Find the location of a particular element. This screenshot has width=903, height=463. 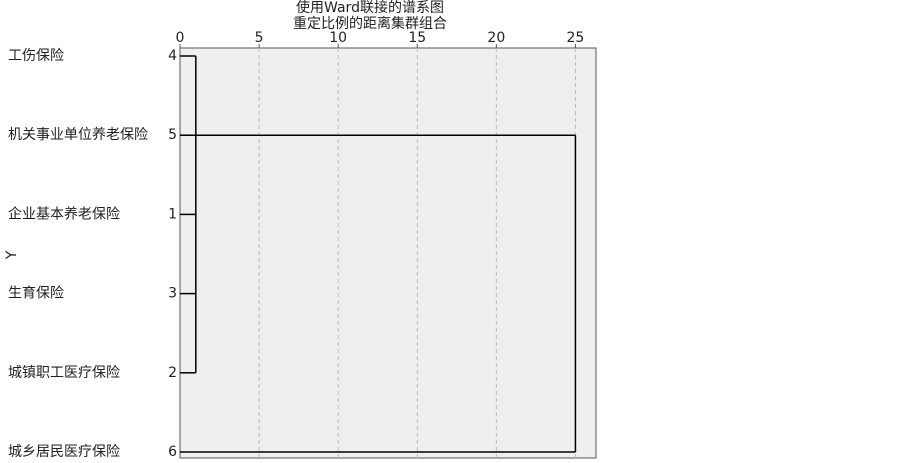

y-axis-label: Y is located at coordinates (12, 255).